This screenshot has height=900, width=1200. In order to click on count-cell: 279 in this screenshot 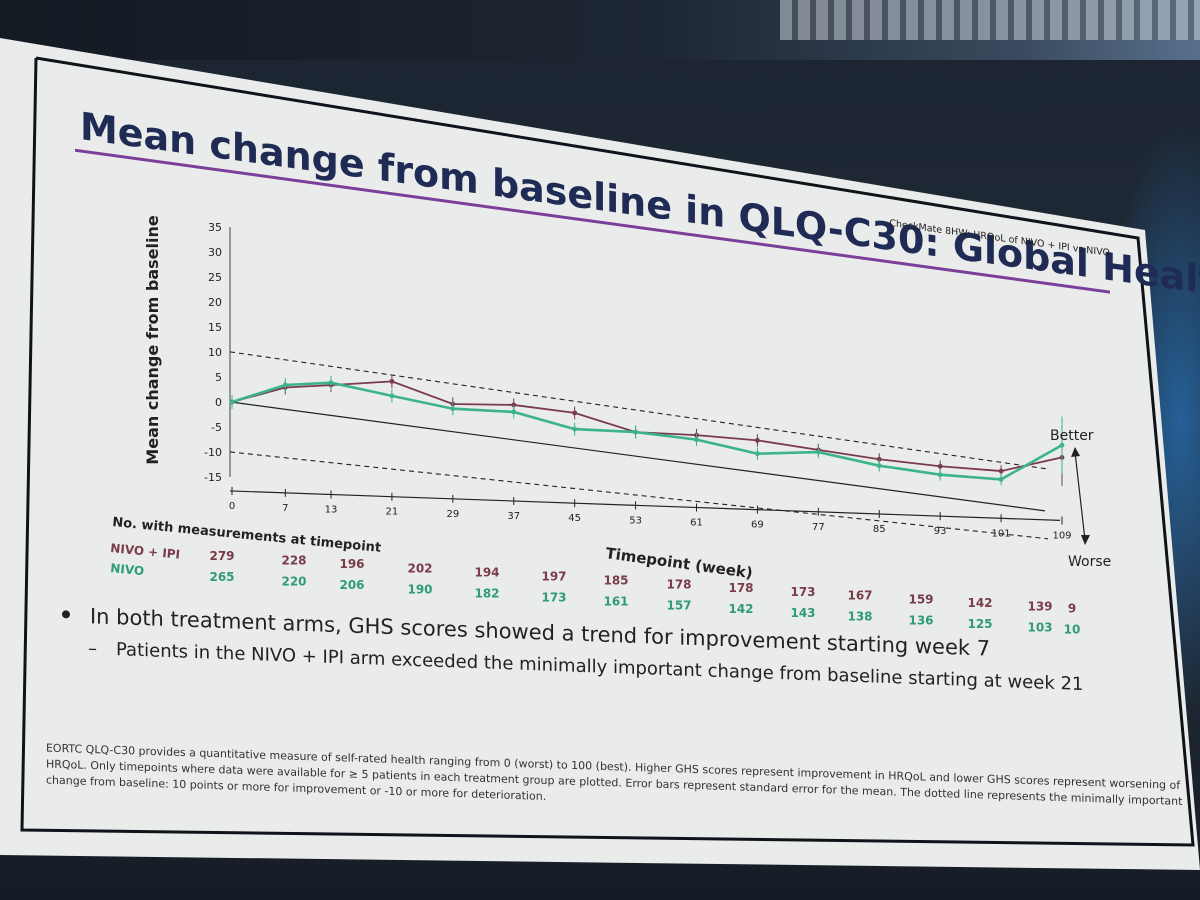, I will do `click(221, 556)`.